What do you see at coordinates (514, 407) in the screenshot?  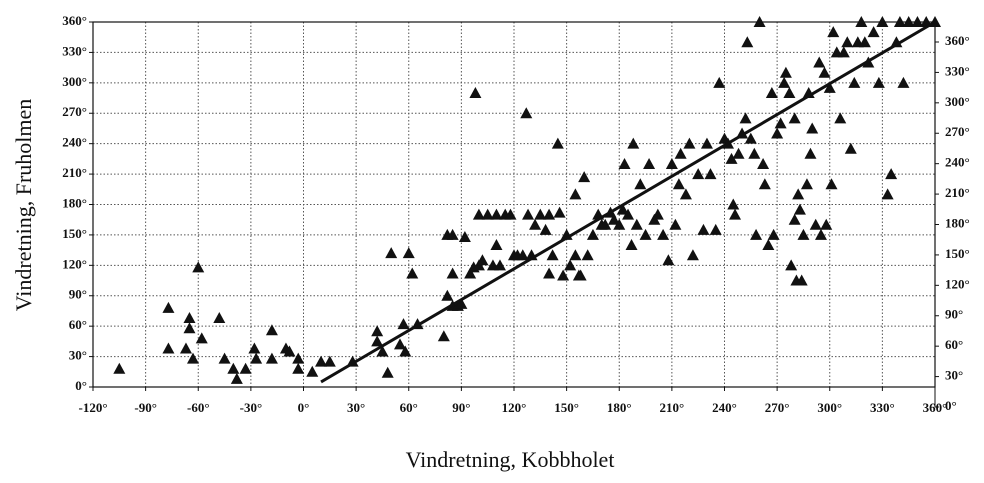 I see `x-tick-label: 120°` at bounding box center [514, 407].